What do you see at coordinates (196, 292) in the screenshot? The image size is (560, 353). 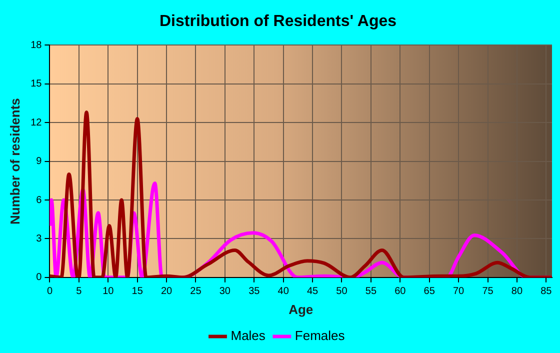 I see `x-tick-label: 25` at bounding box center [196, 292].